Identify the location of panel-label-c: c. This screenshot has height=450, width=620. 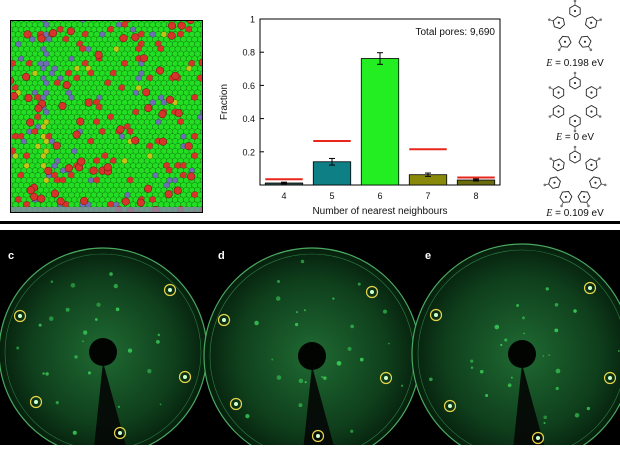
(11, 256).